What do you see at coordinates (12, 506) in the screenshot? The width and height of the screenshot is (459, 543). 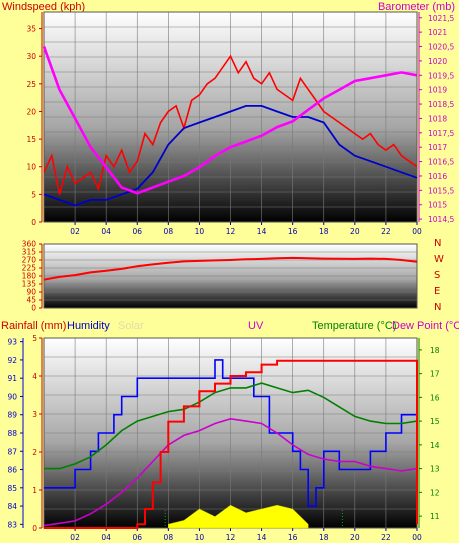 I see `humidity-tick-label: 84` at bounding box center [12, 506].